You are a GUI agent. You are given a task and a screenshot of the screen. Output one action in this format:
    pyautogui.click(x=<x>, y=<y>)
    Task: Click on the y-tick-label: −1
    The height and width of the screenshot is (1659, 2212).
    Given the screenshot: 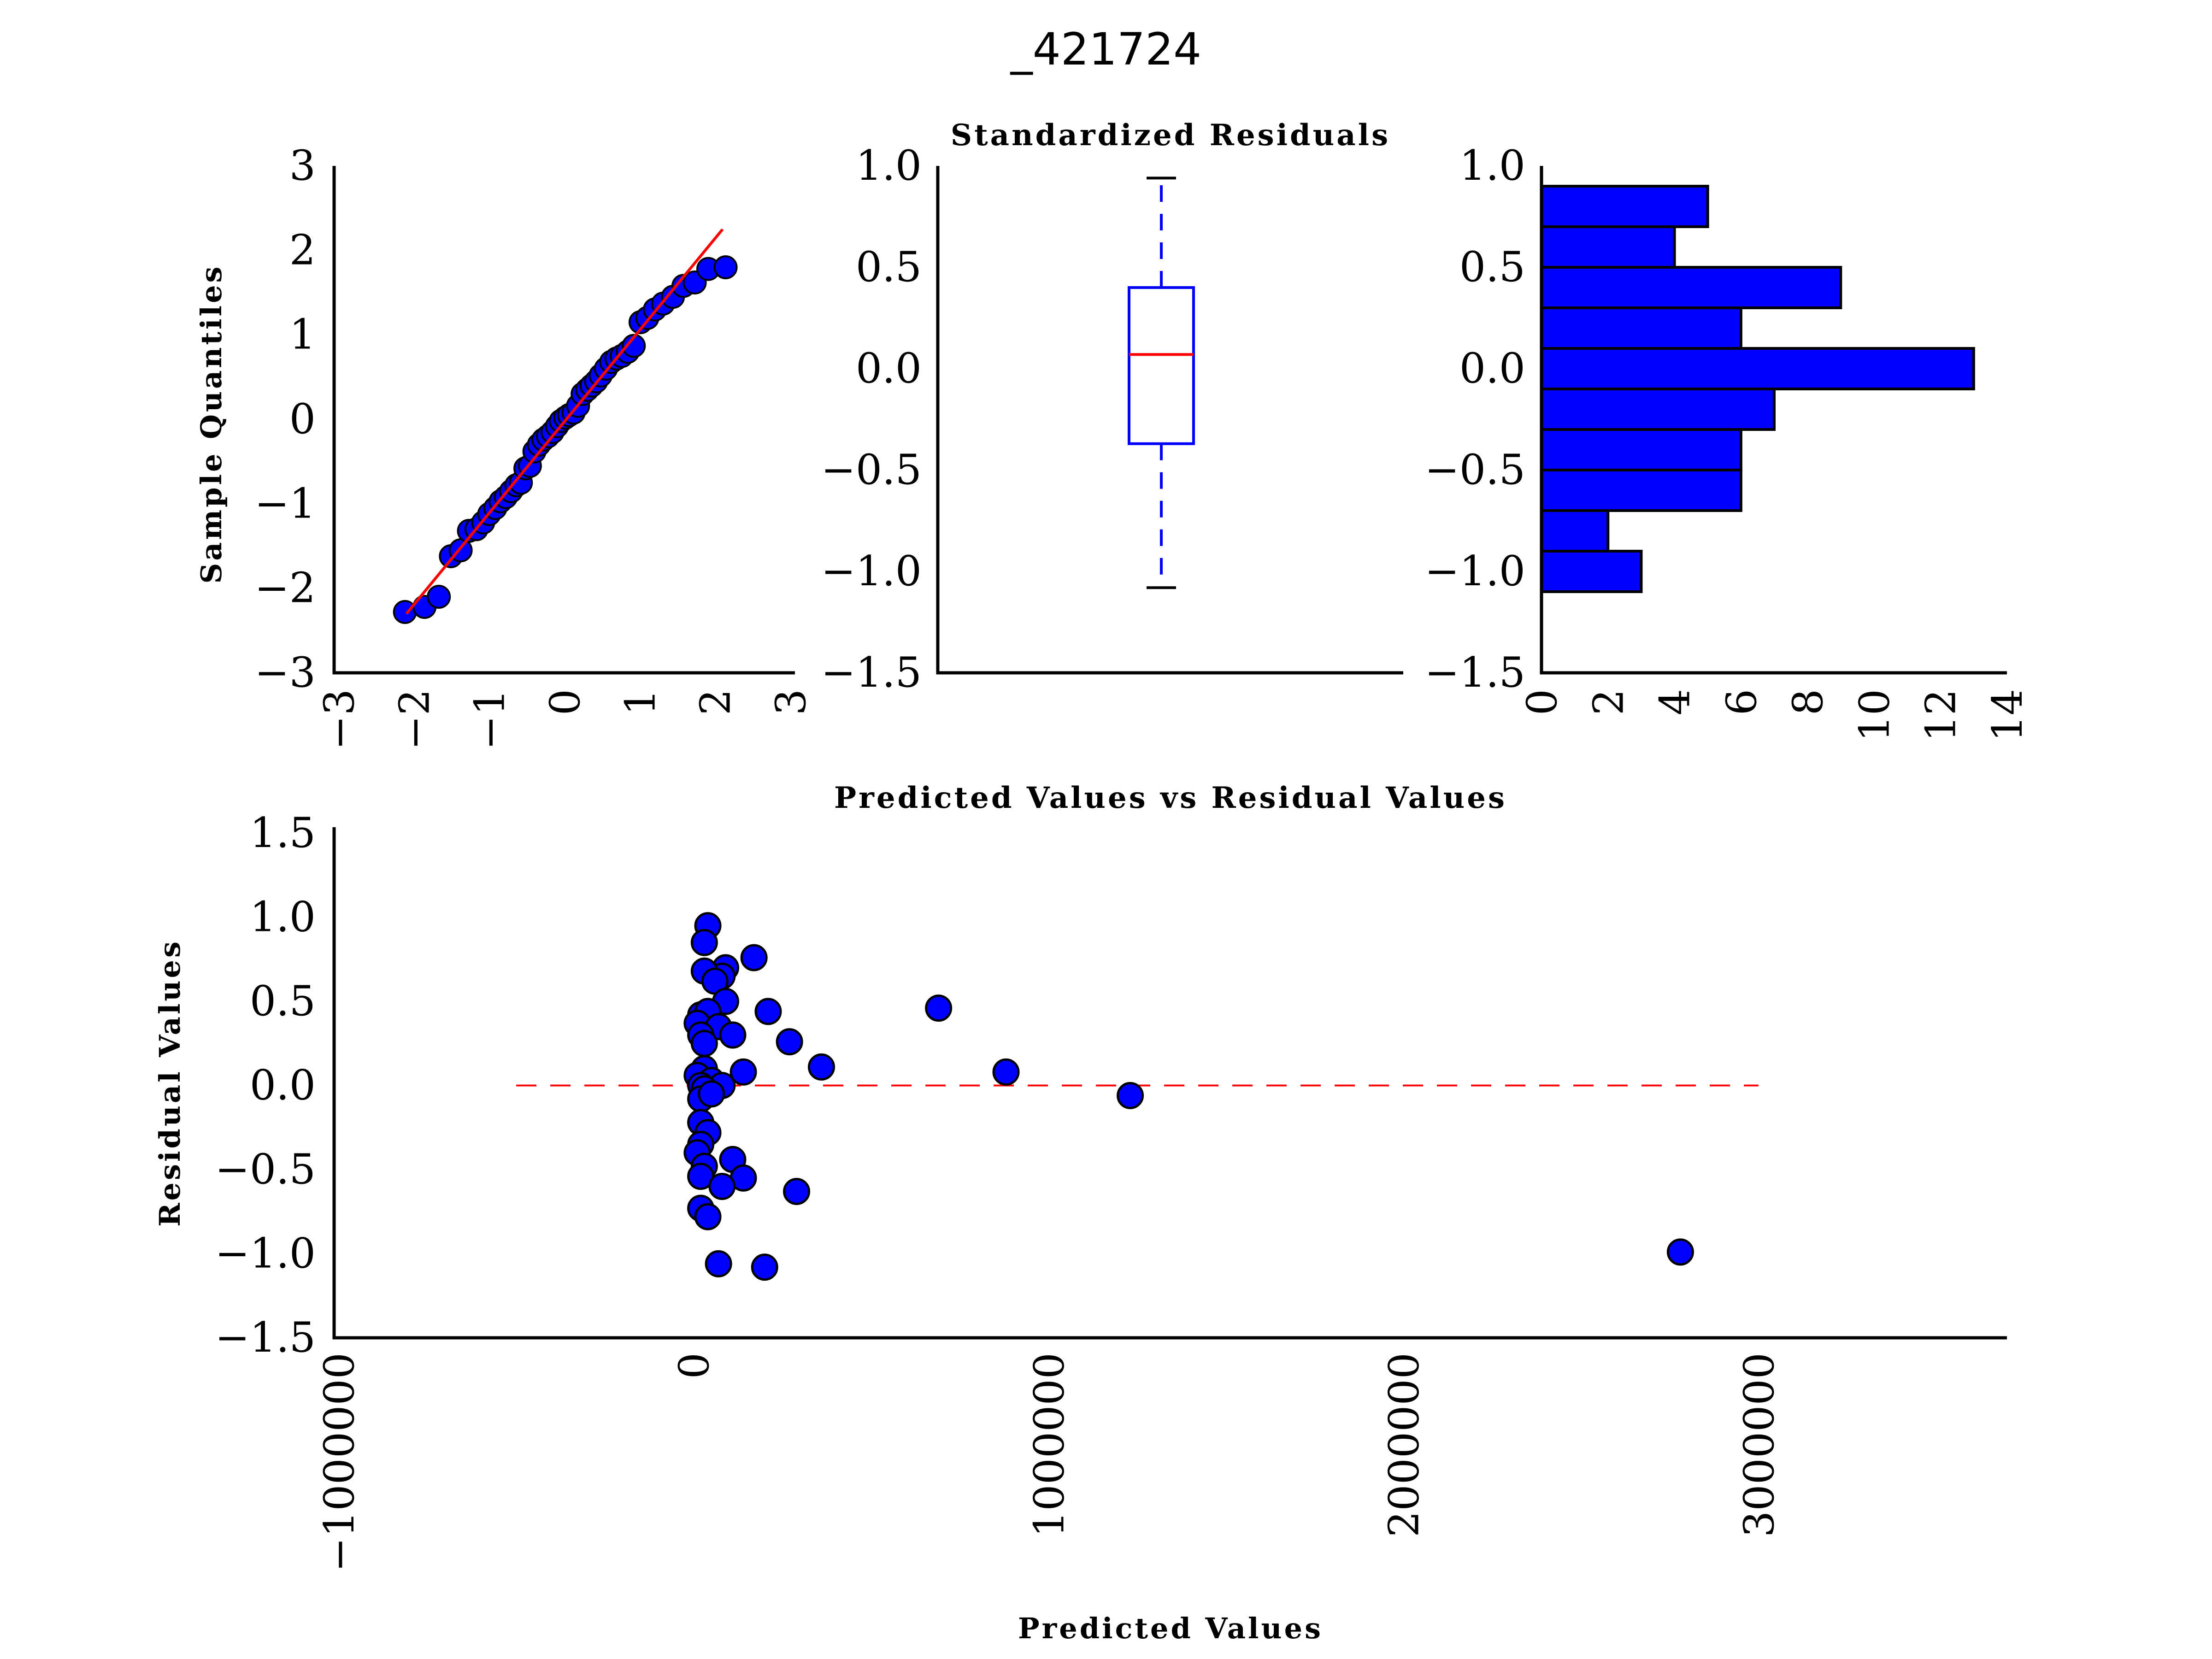 What is the action you would take?
    pyautogui.click(x=285, y=503)
    